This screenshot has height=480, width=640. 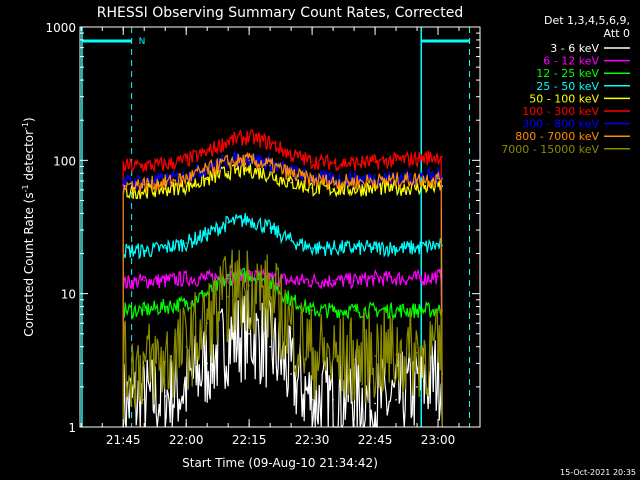 I want to click on x-tick-label: 21:45, so click(x=123, y=440).